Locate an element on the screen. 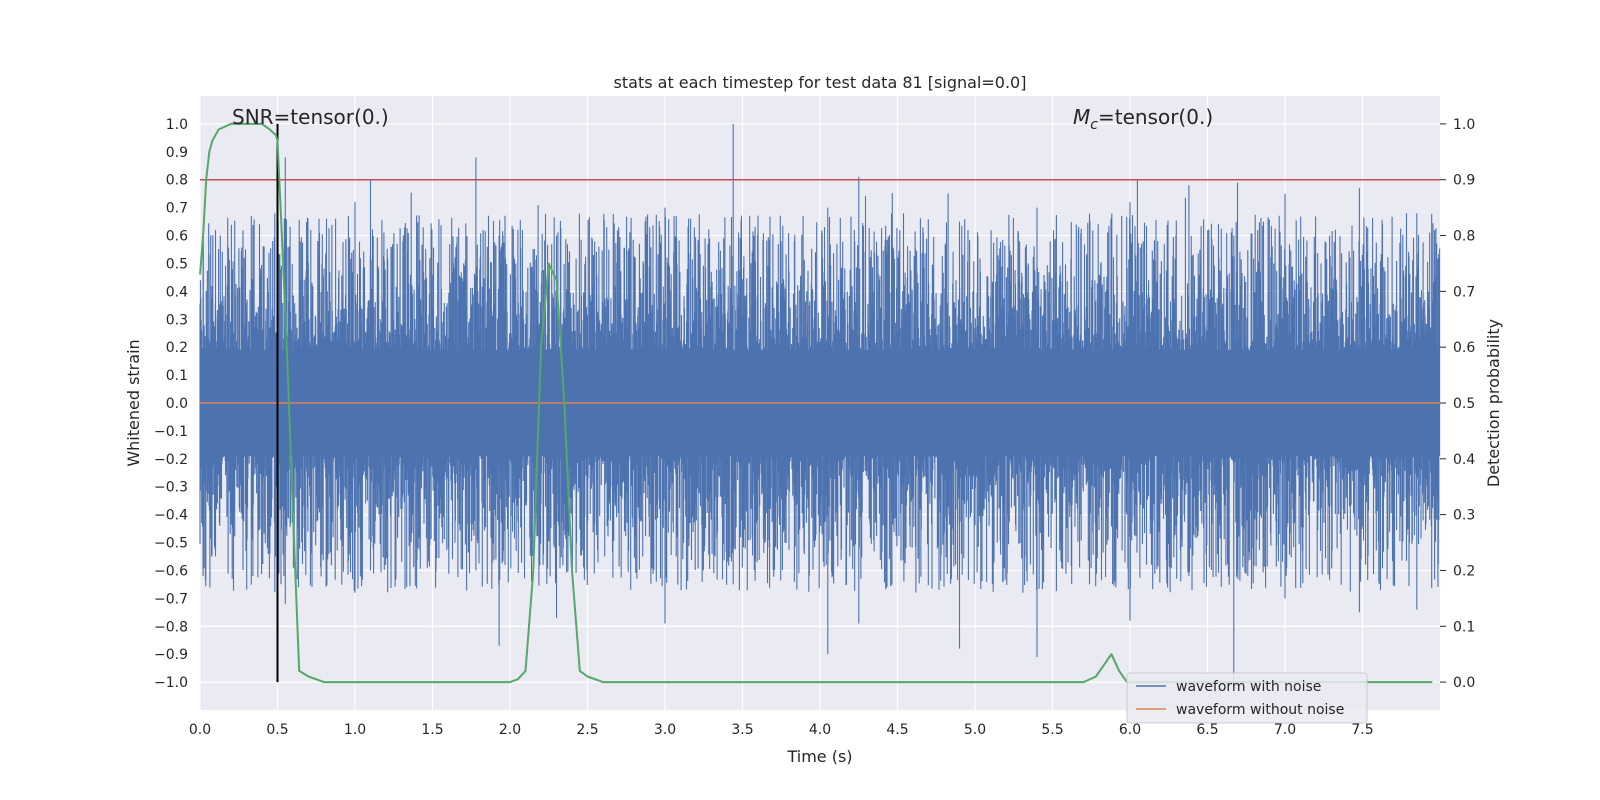 The image size is (1600, 800). x-tick-label: 6.5 is located at coordinates (1207, 730).